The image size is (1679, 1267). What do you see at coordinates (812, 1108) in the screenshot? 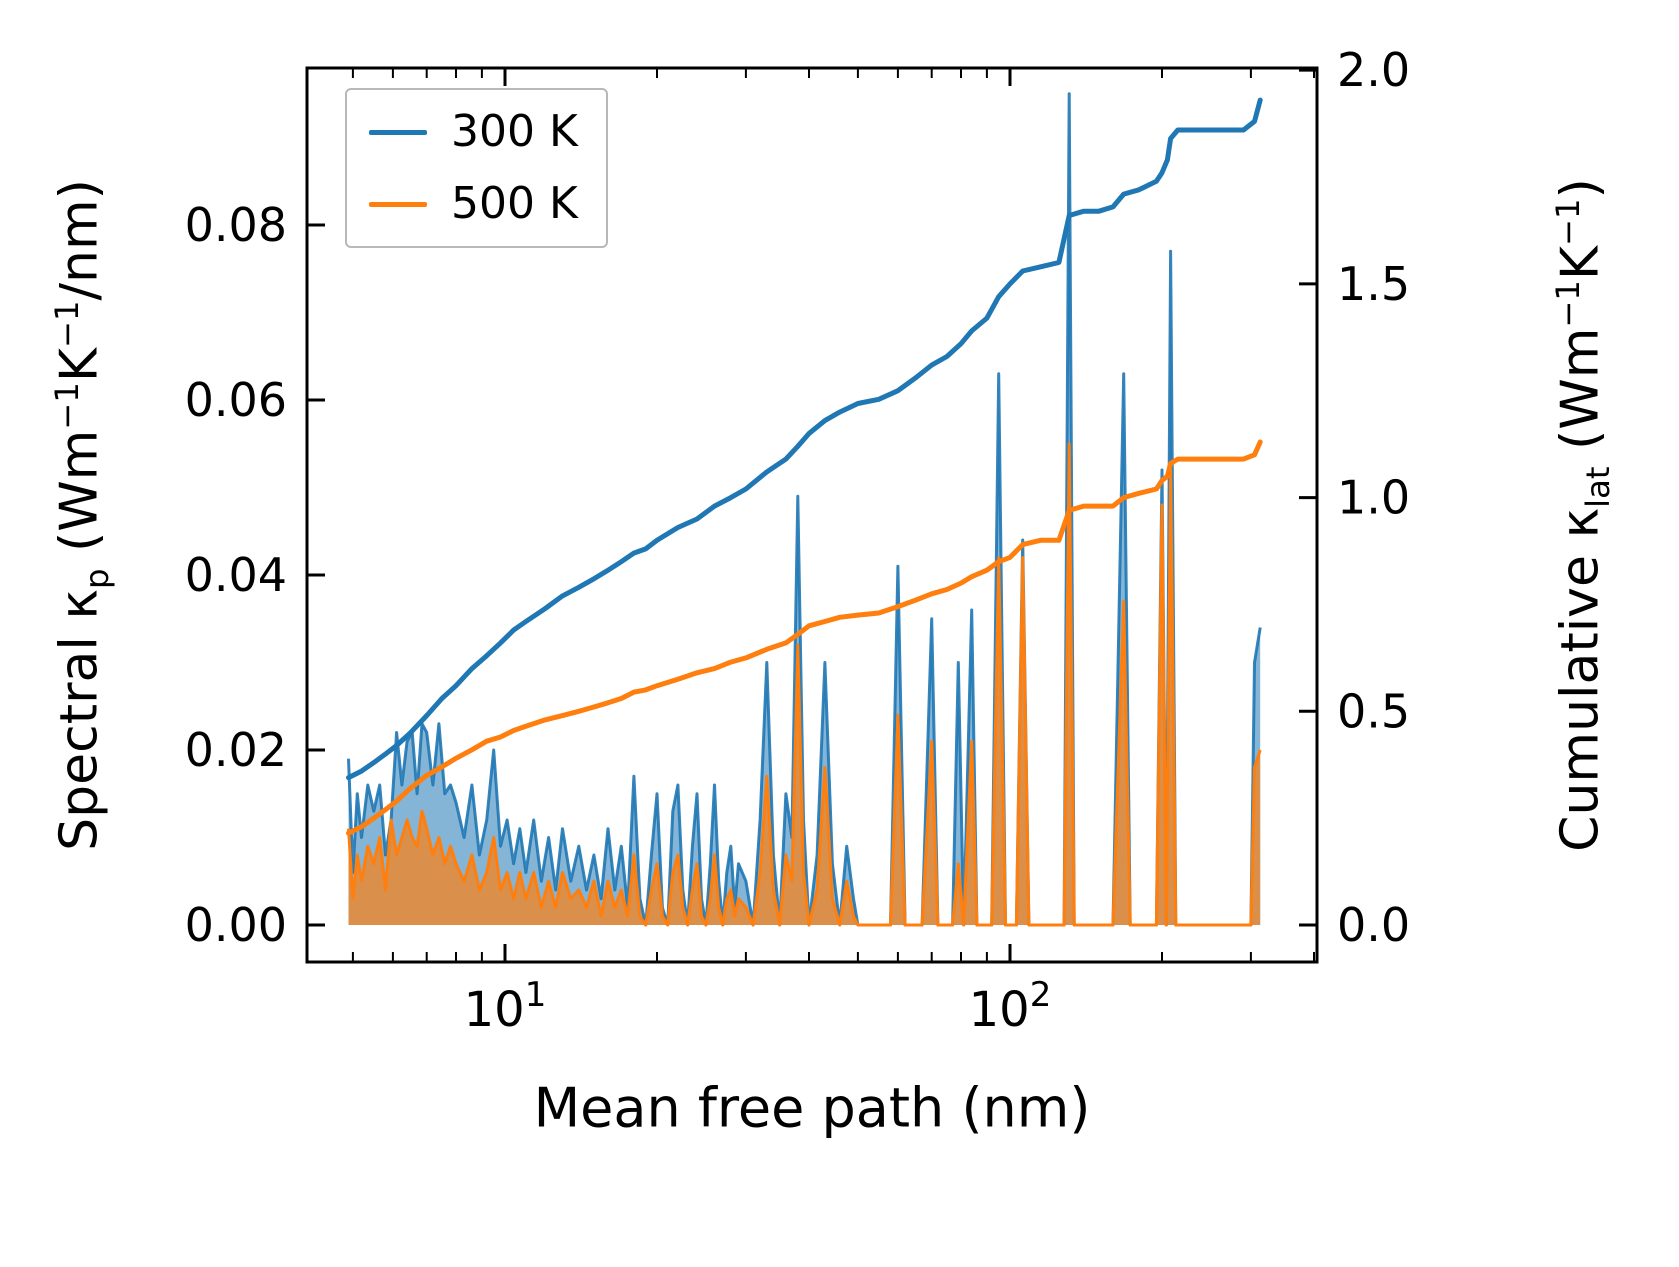
I see `x-axis-label: Mean free path (nm)` at bounding box center [812, 1108].